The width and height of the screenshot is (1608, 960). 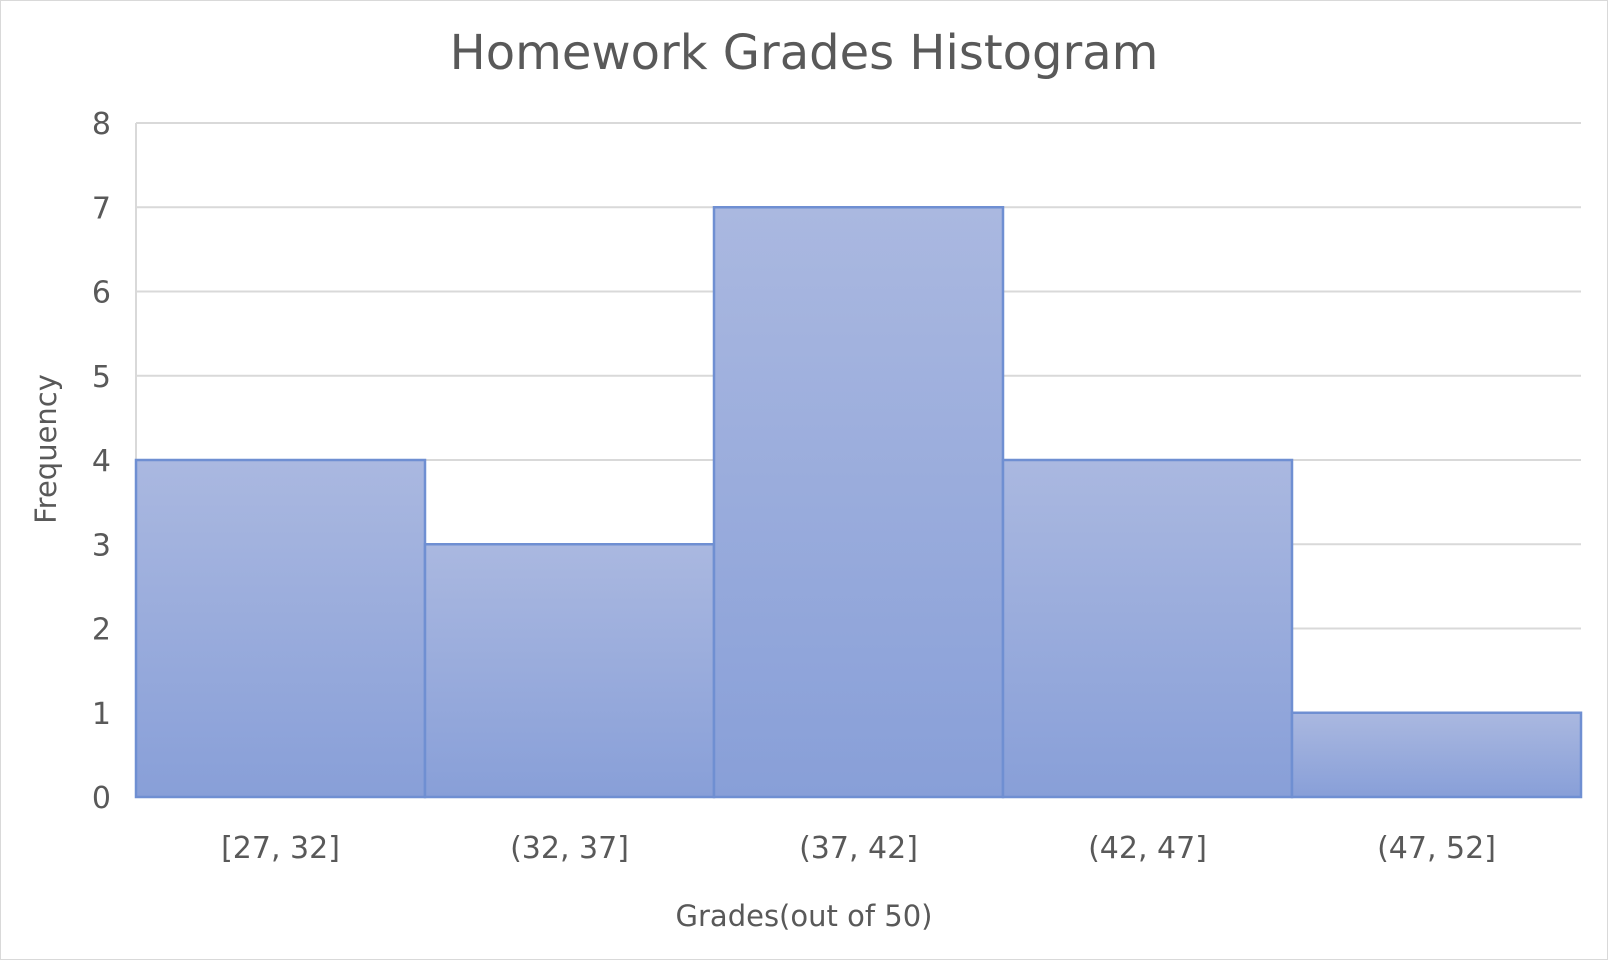 What do you see at coordinates (101, 377) in the screenshot?
I see `y-tick-label: 5` at bounding box center [101, 377].